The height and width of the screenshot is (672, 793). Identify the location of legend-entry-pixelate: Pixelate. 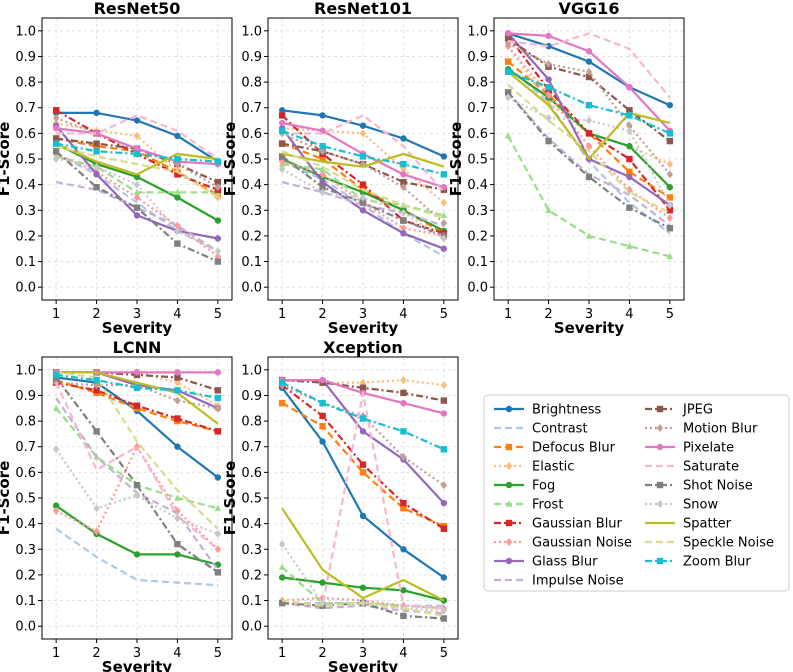
(689, 448).